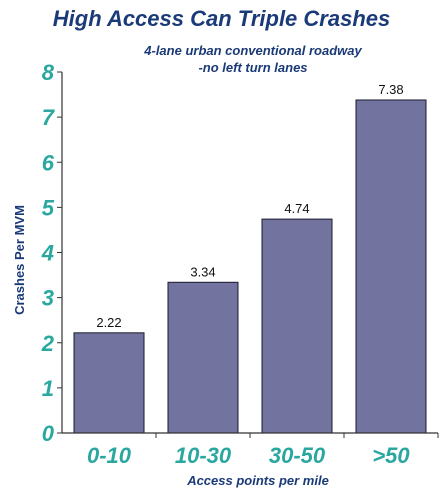 The image size is (443, 490). What do you see at coordinates (296, 208) in the screenshot?
I see `bar-data-label: 4.74` at bounding box center [296, 208].